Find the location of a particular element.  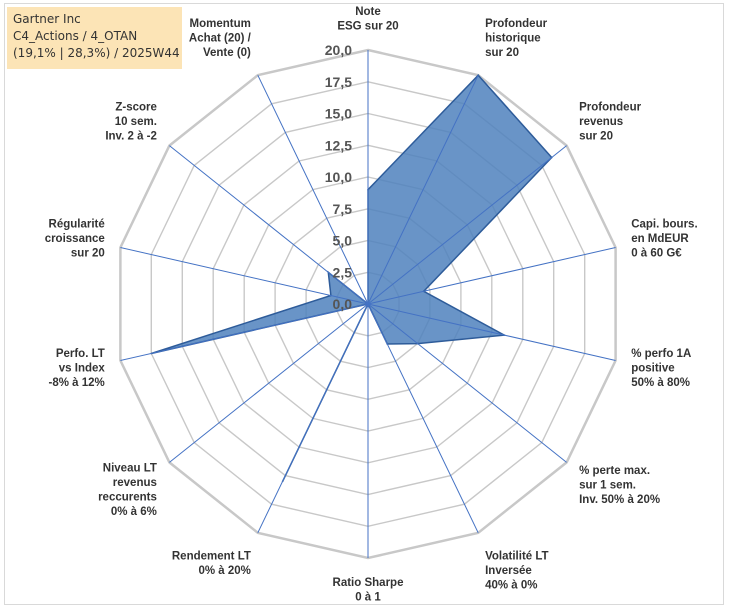

axis-label-line: Inv. 2 à -2 is located at coordinates (131, 136).